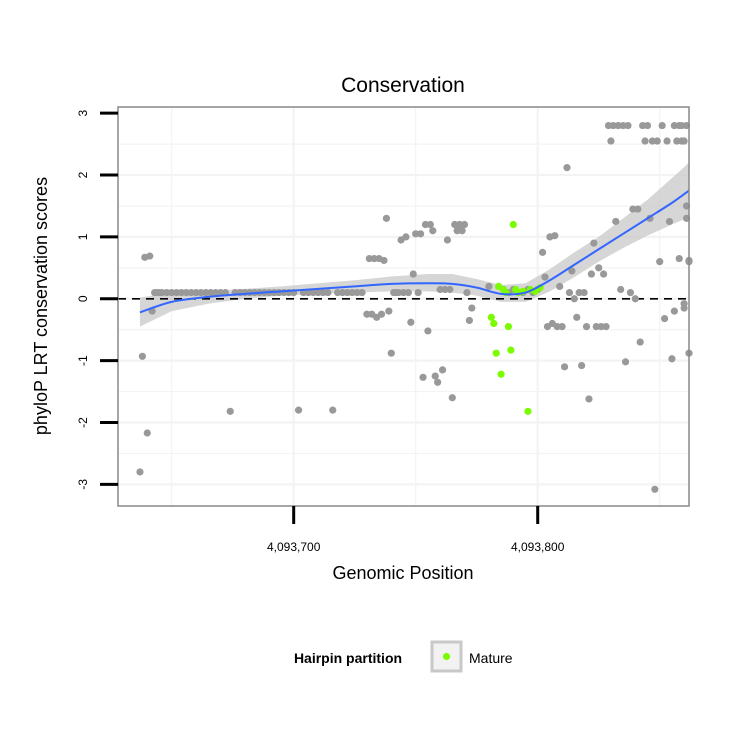 The height and width of the screenshot is (750, 750). Describe the element at coordinates (403, 85) in the screenshot. I see `chart-title: Conservation` at that location.